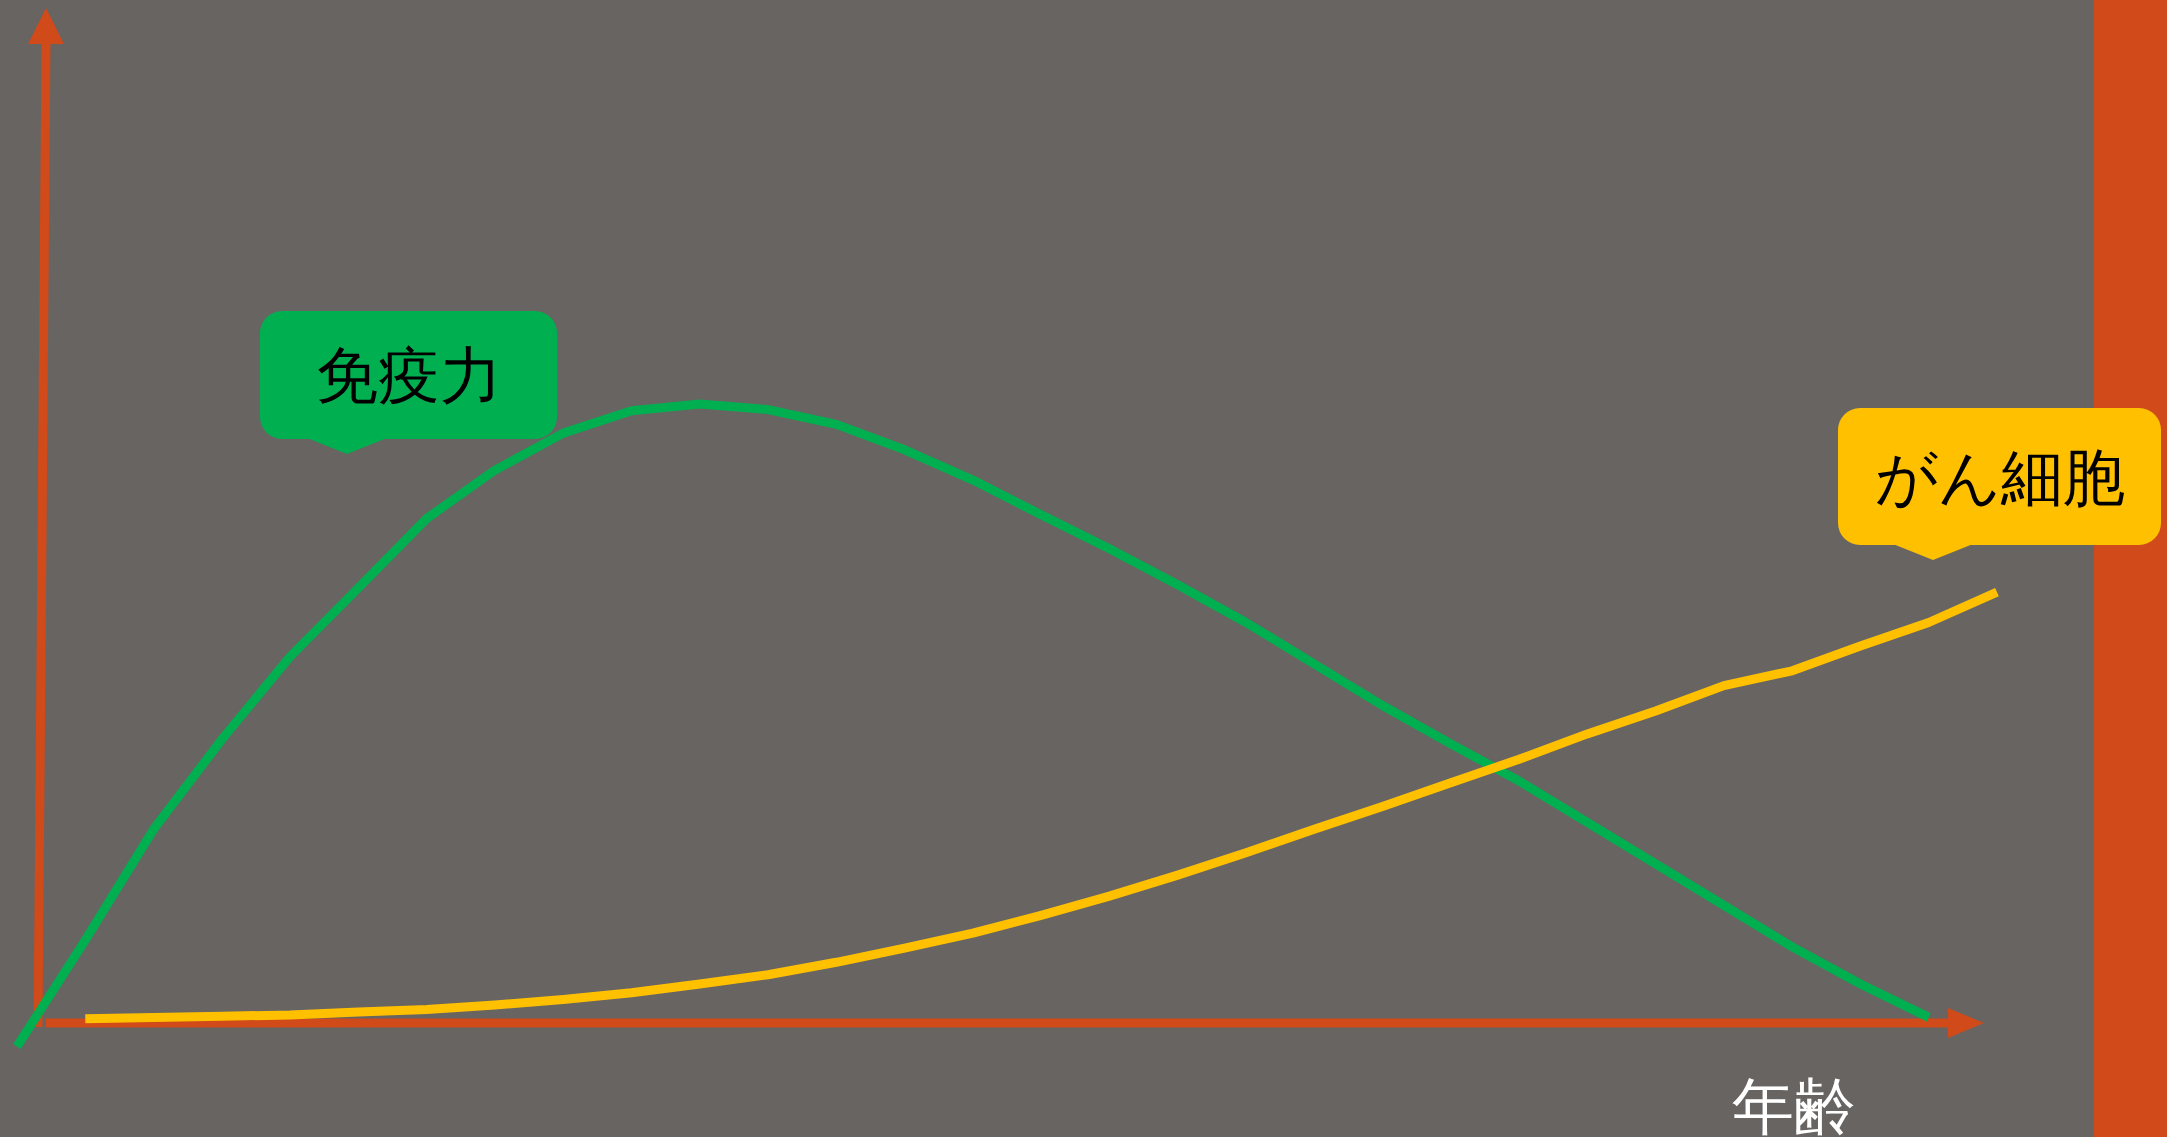  I want to click on label-#00b050: 免疫力, so click(408, 382).